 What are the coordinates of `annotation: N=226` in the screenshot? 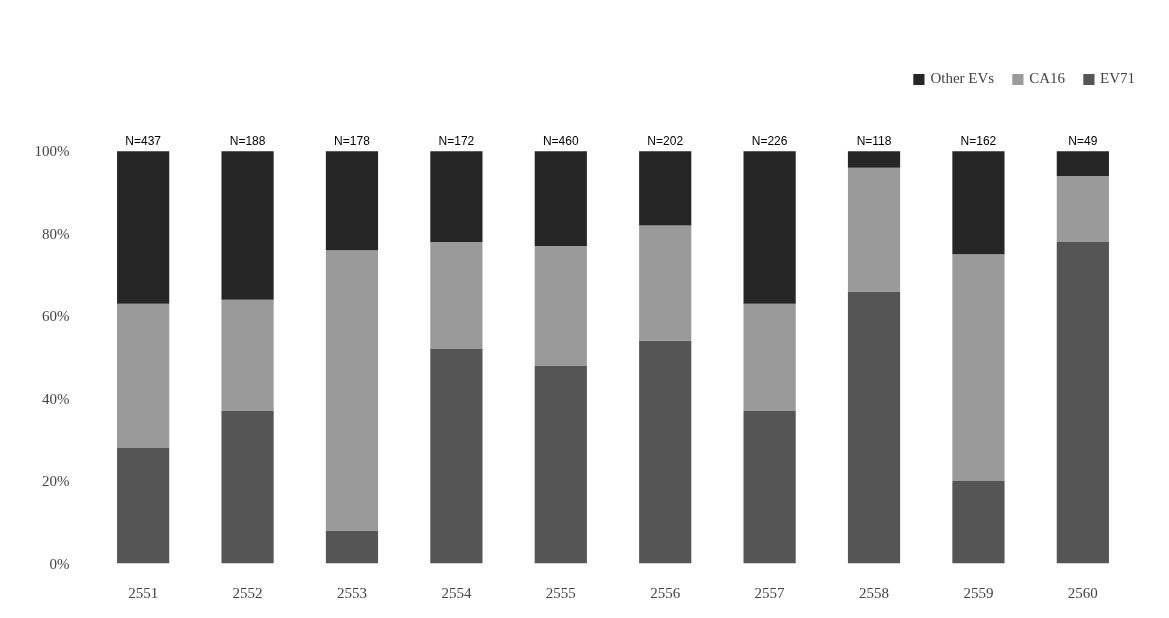 It's located at (769, 141).